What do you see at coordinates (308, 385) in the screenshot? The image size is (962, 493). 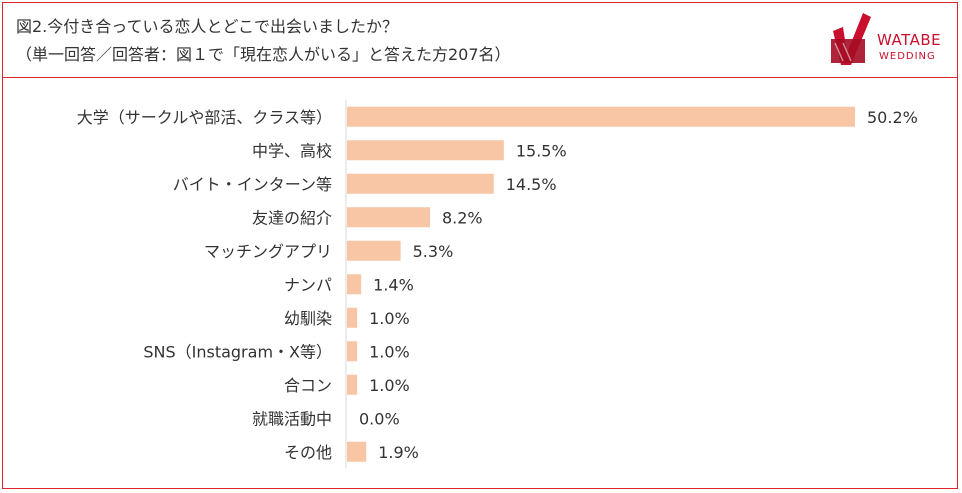 I see `category-label: 合コン` at bounding box center [308, 385].